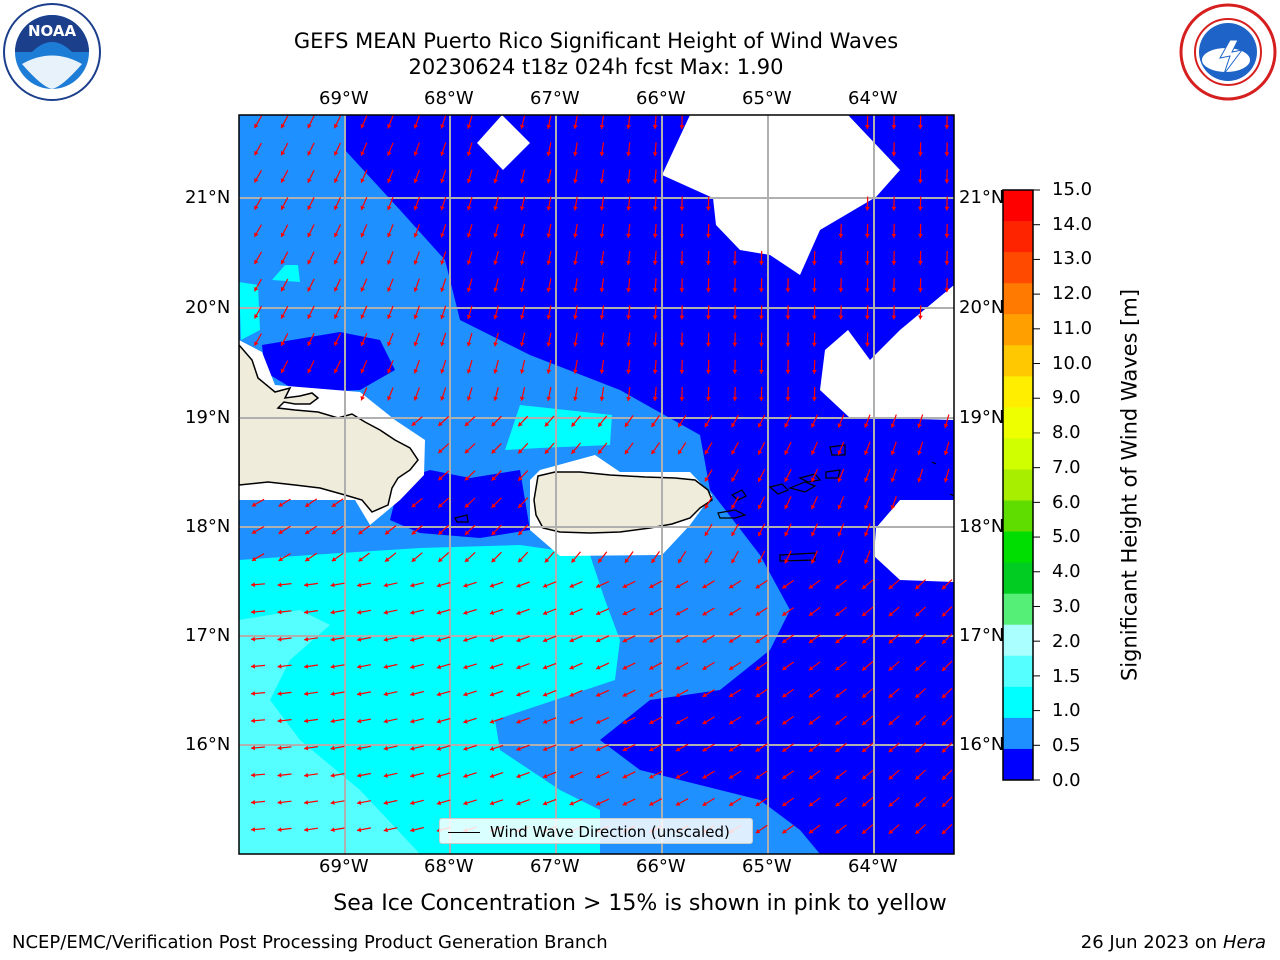  What do you see at coordinates (982, 417) in the screenshot?
I see `lat-label-right: 19°N` at bounding box center [982, 417].